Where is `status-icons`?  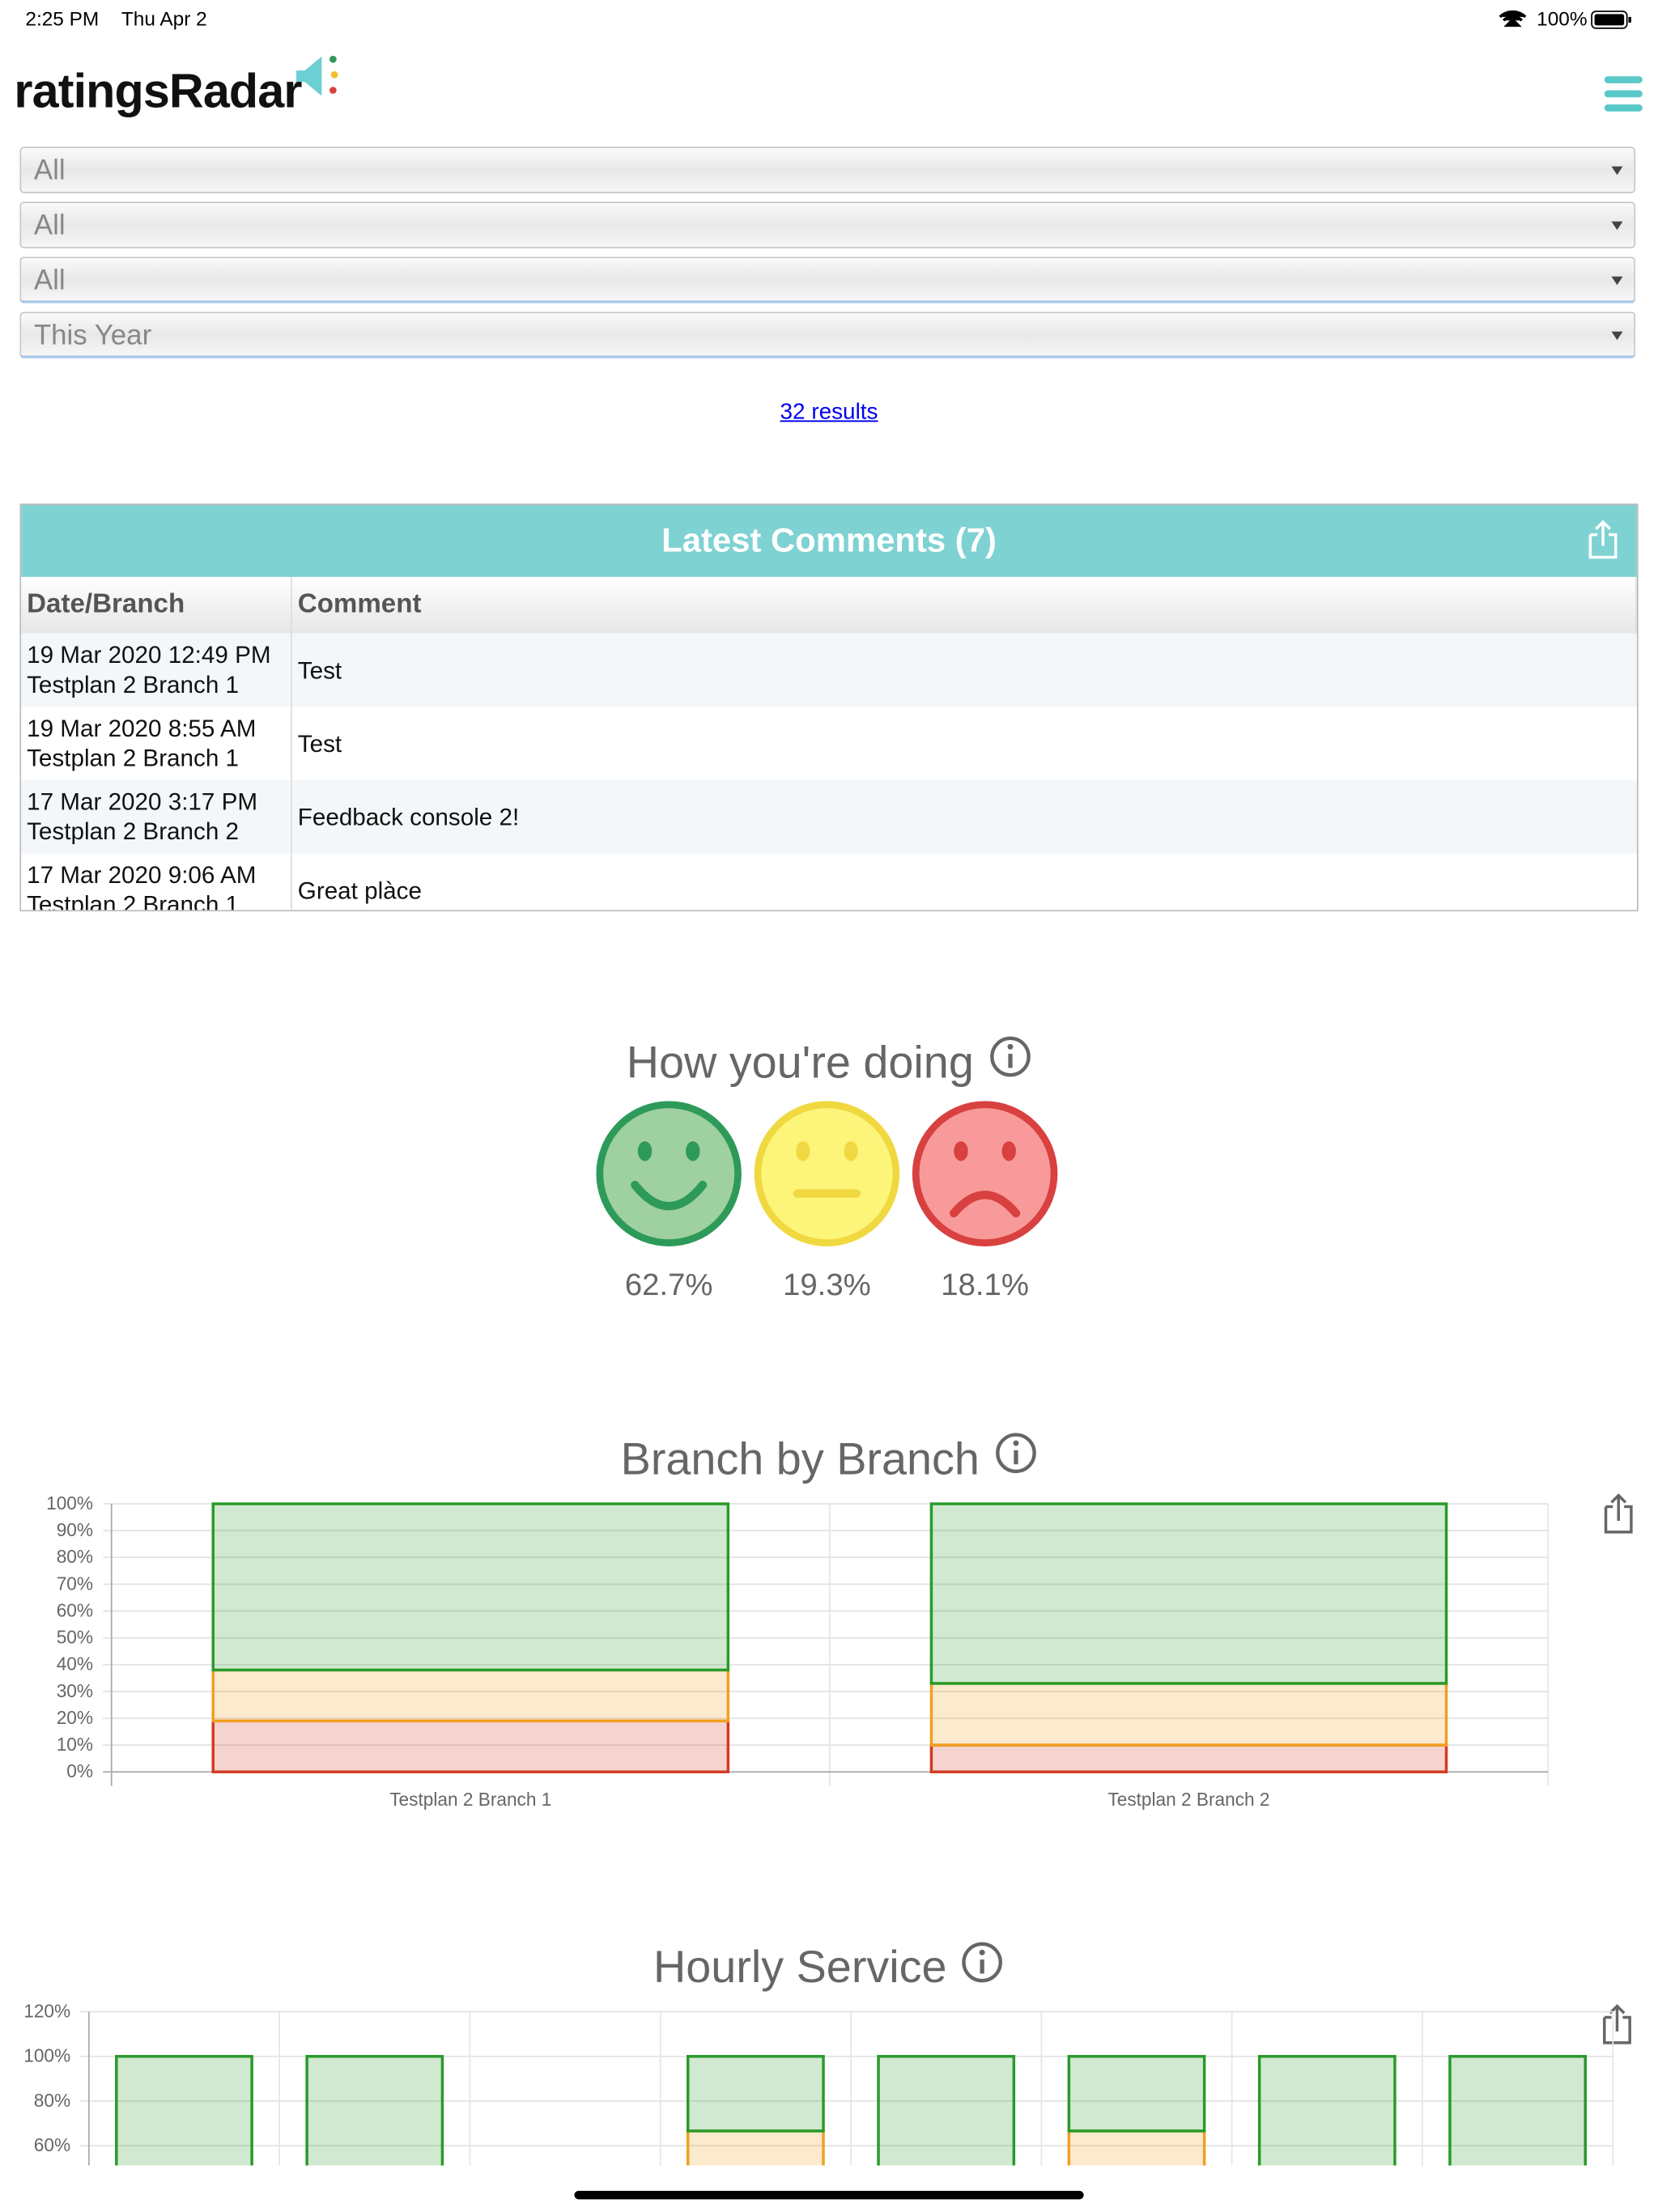
status-icons is located at coordinates (1565, 19).